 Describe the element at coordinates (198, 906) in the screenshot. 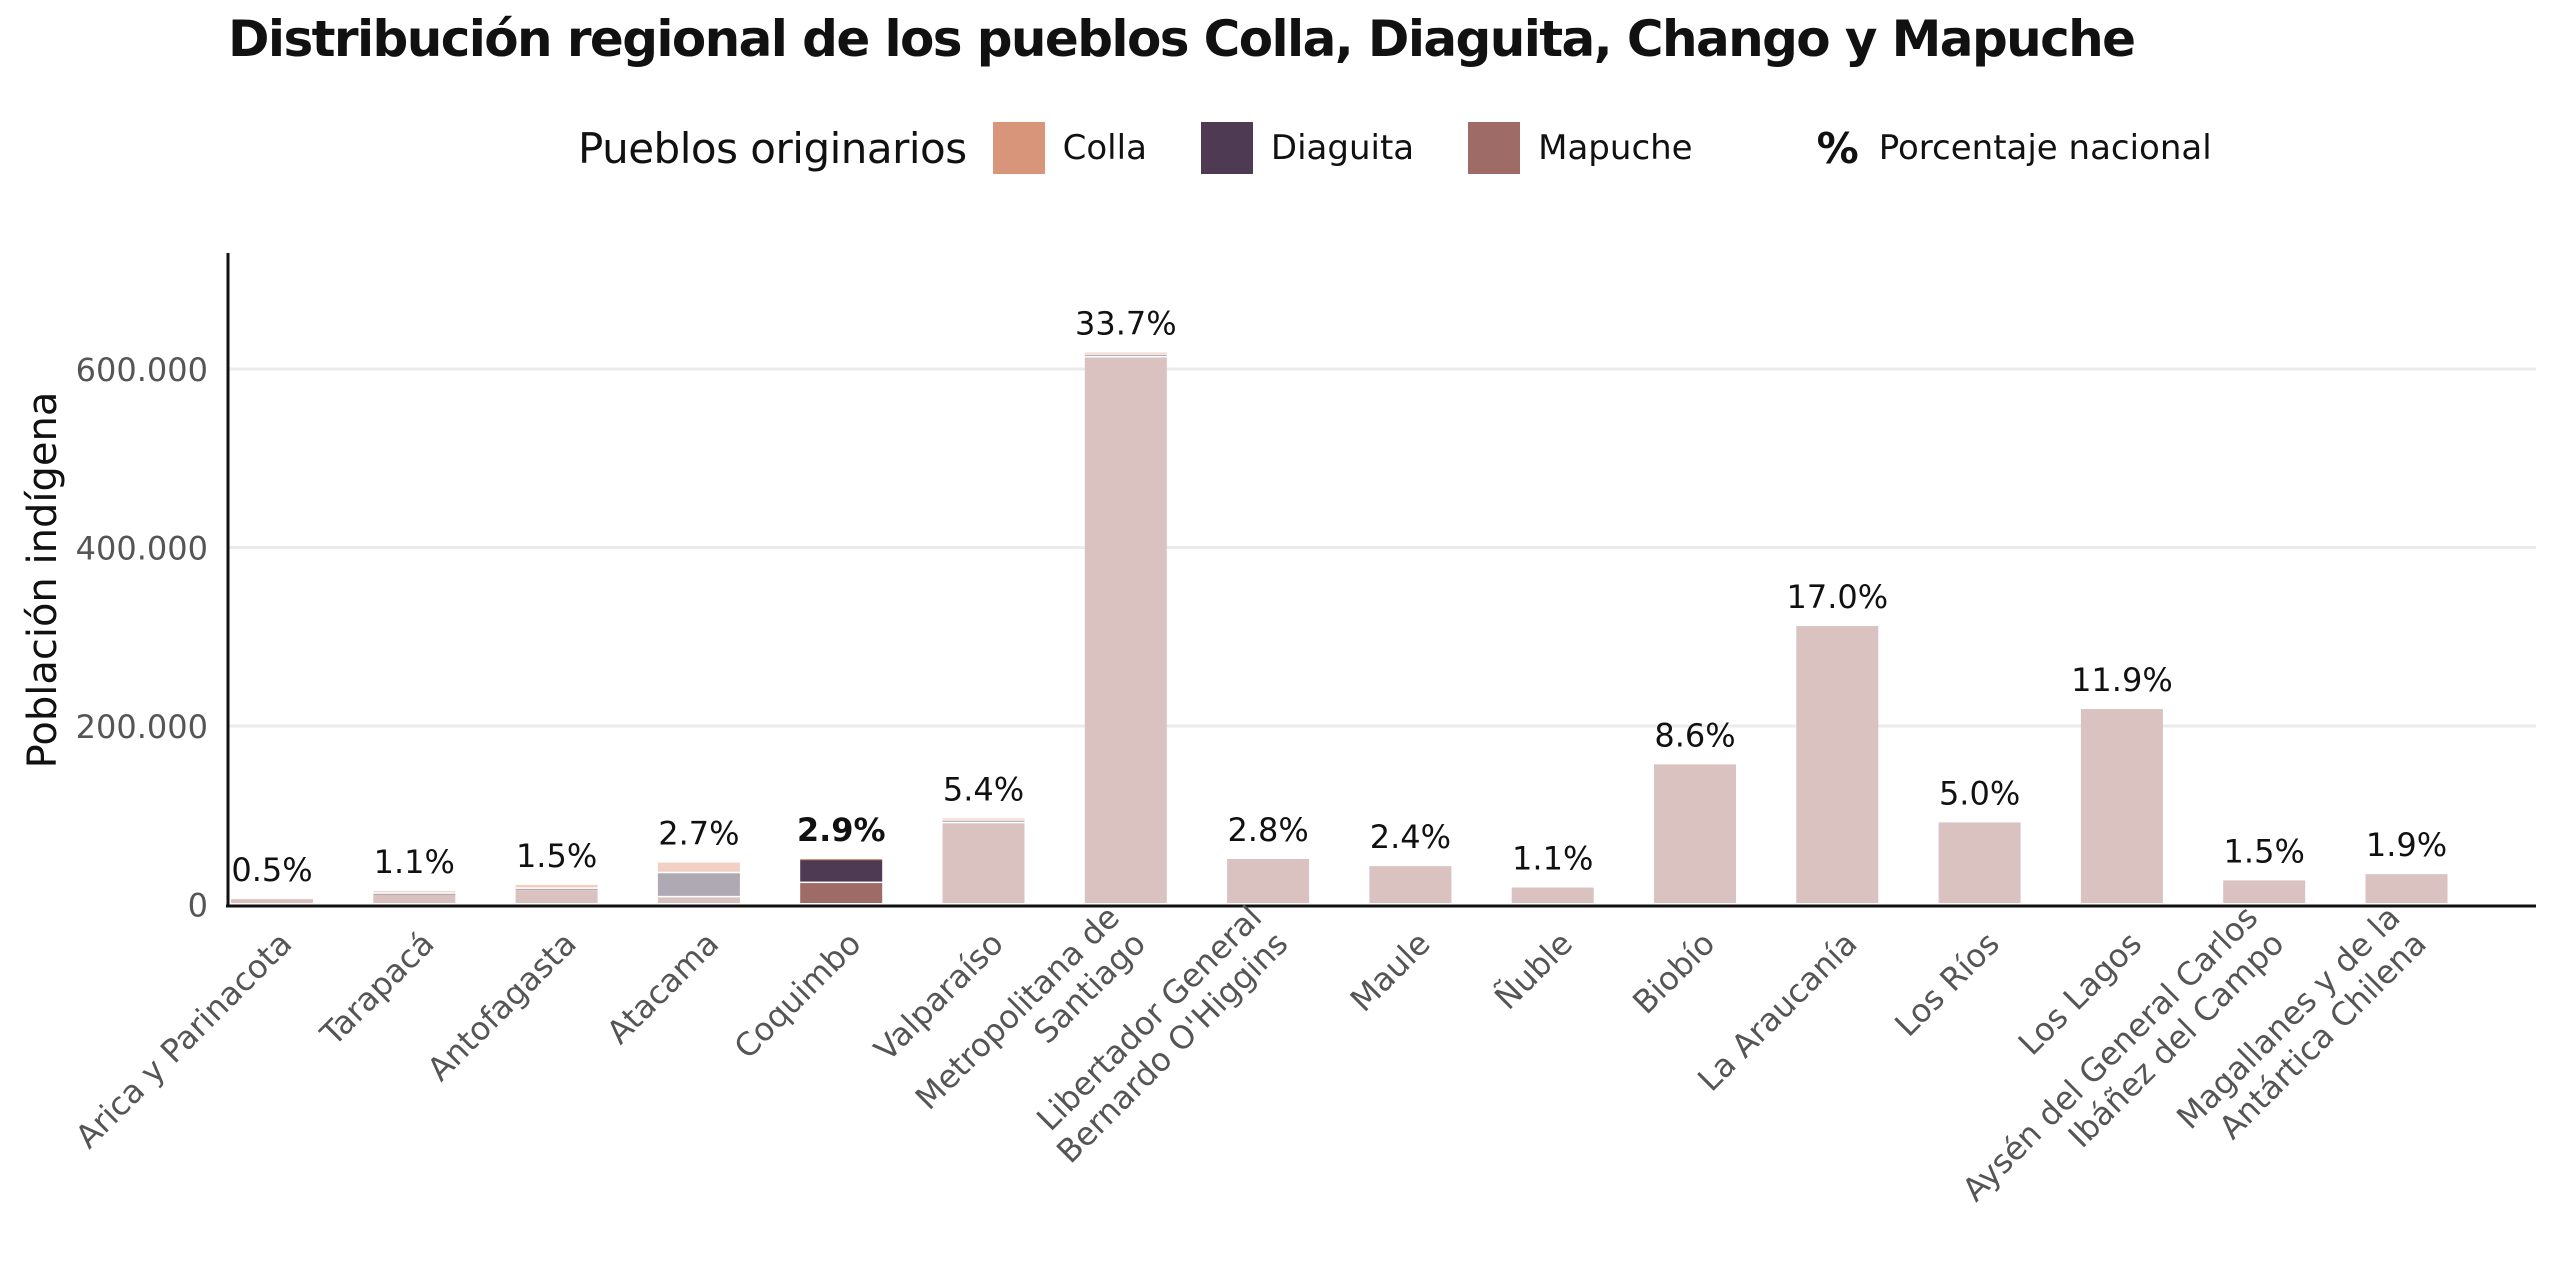

I see `y-tick-label: 0` at that location.